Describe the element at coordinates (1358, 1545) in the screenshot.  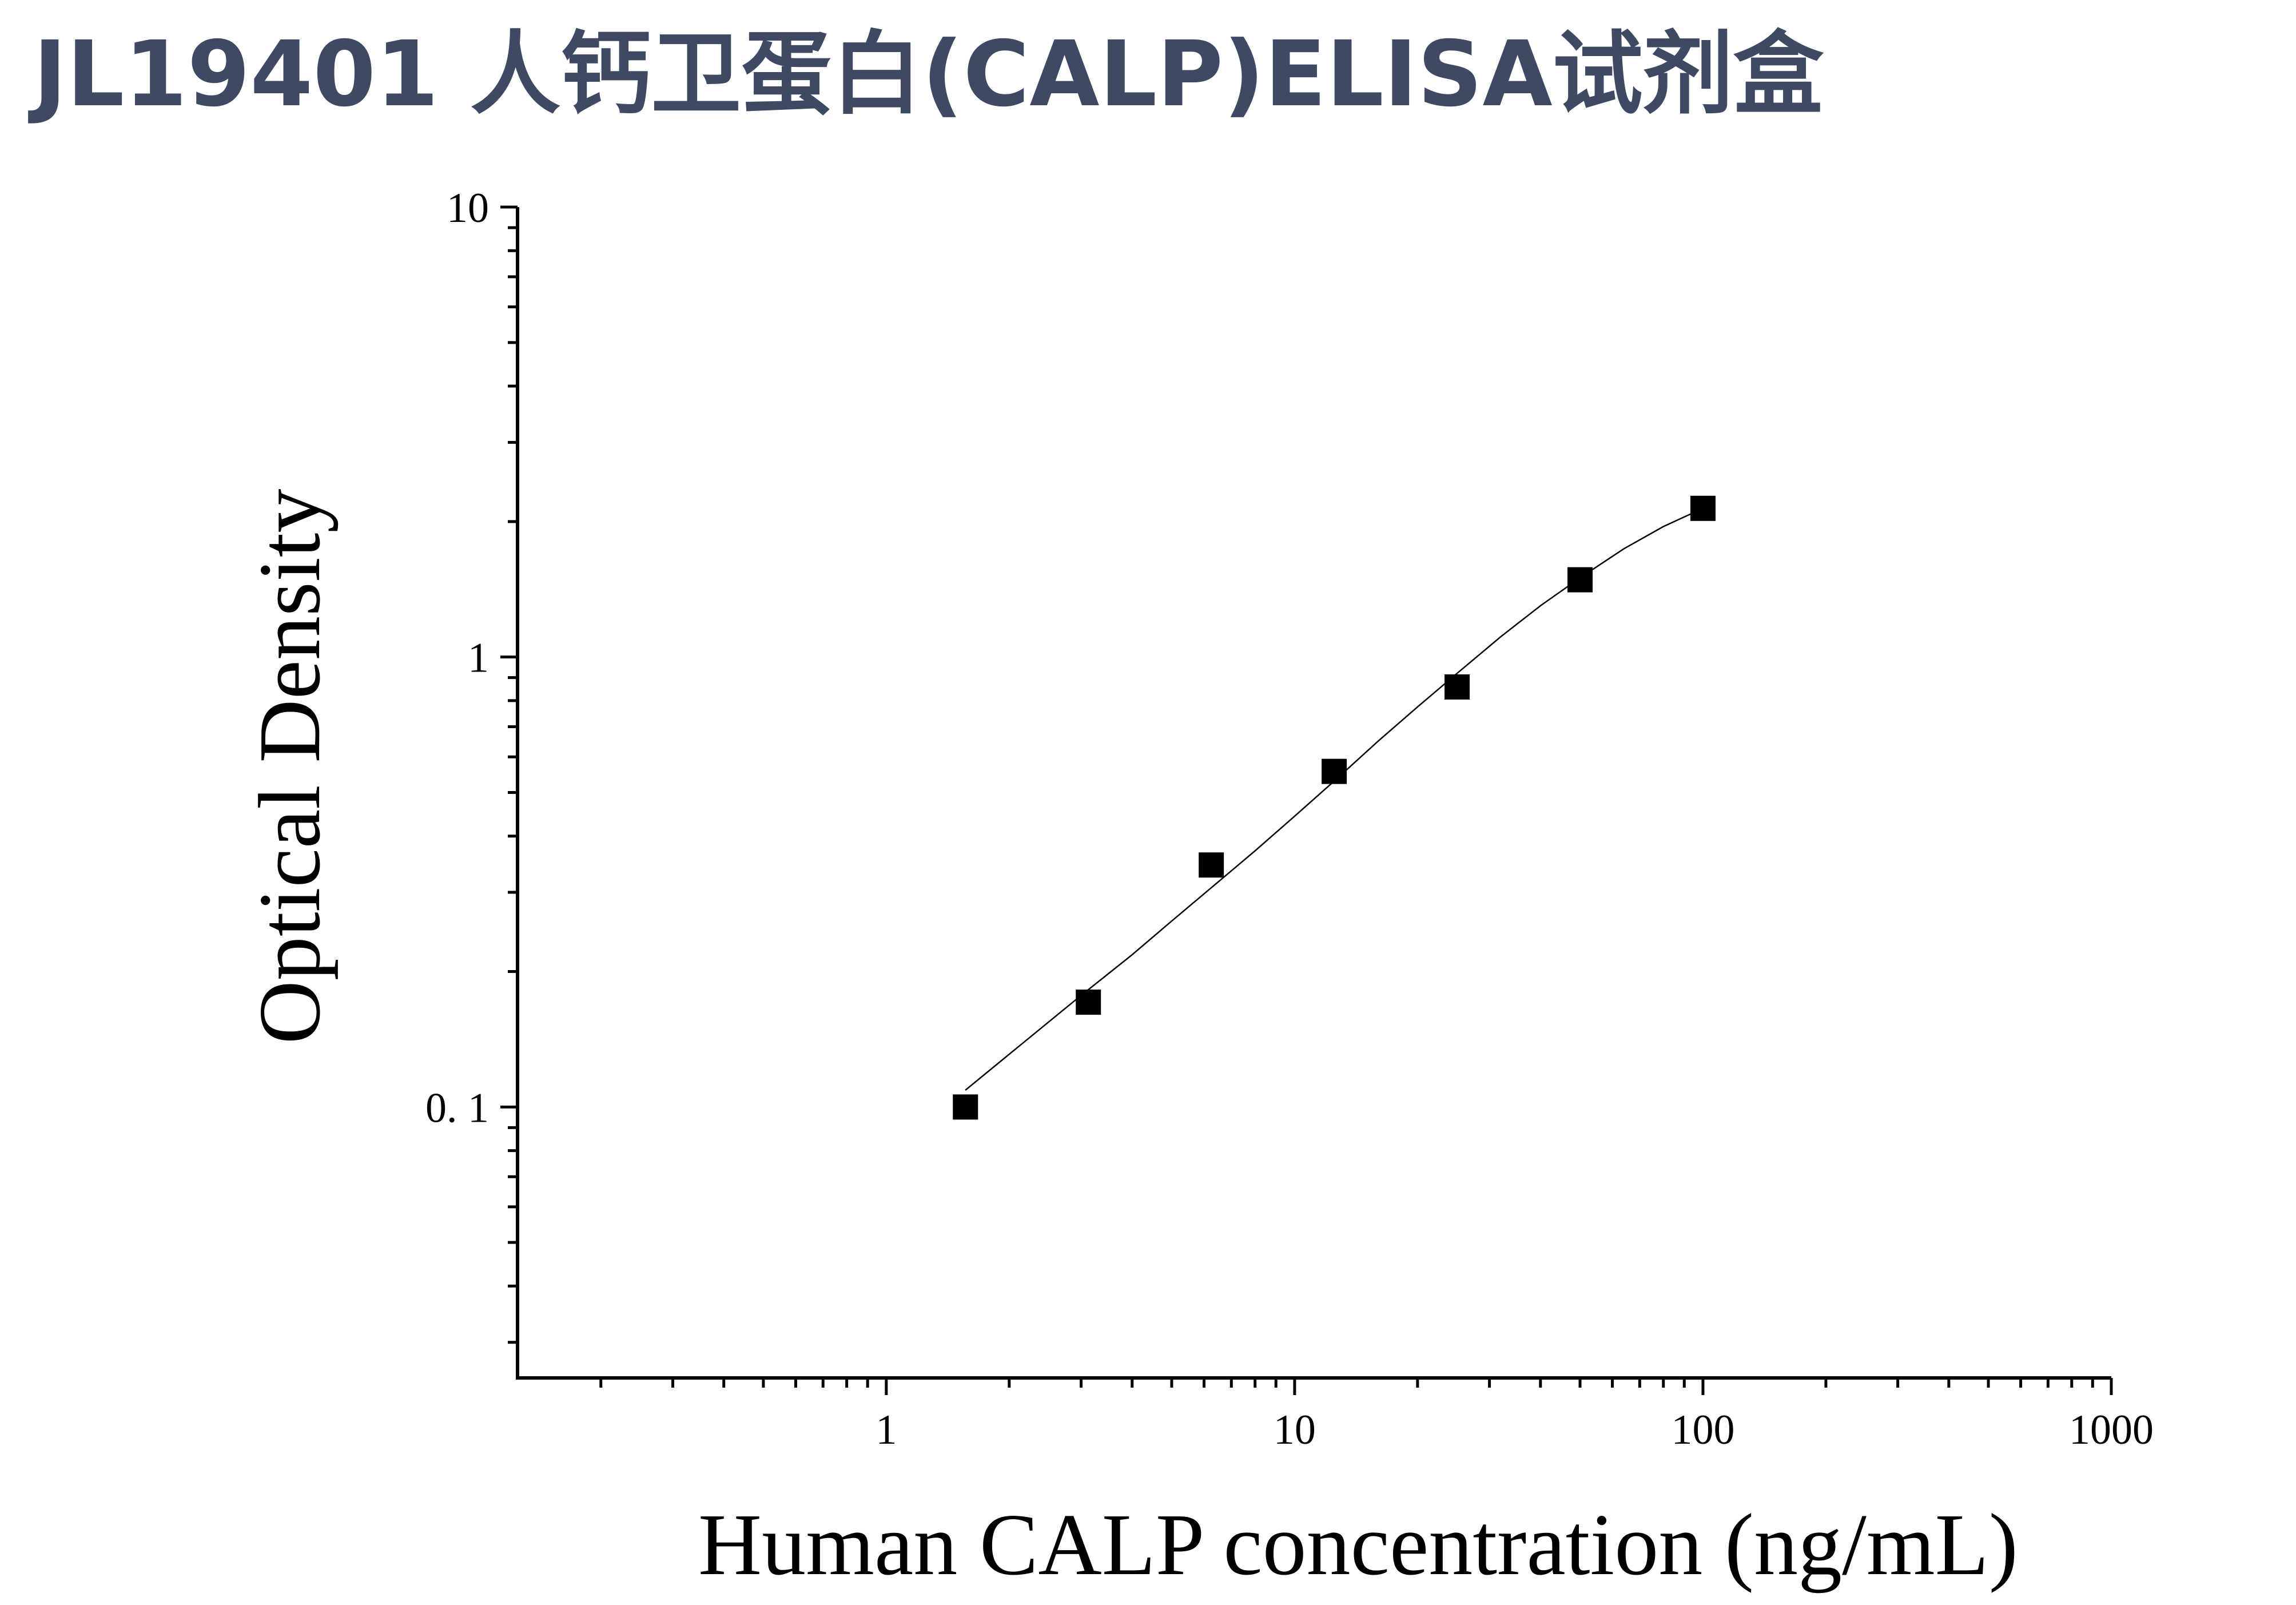
I see `x-axis-title: Human CALP concentration (ng/mL)` at that location.